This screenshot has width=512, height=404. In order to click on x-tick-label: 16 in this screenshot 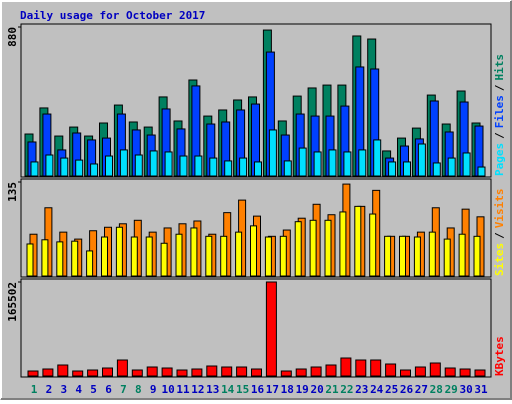, I will do `click(258, 389)`.